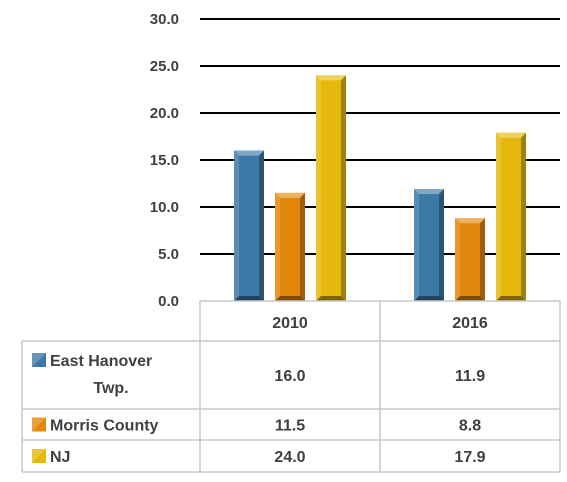  I want to click on y-axis-ticks: 0.0 5.0 10.0 15.0 20.0 25.0 30.0, so click(164, 160).